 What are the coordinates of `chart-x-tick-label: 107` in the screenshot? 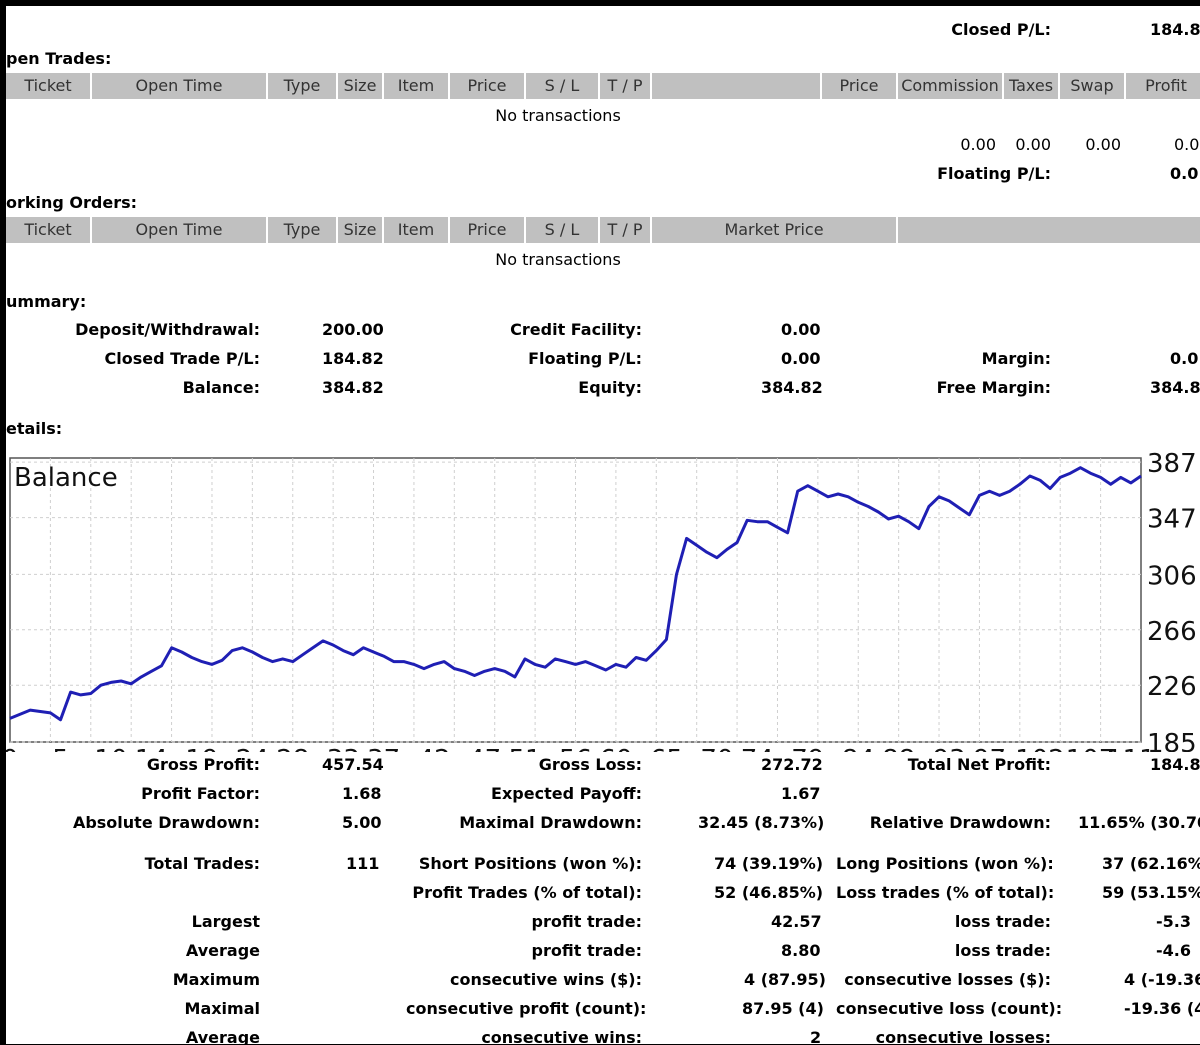 It's located at (1091, 748).